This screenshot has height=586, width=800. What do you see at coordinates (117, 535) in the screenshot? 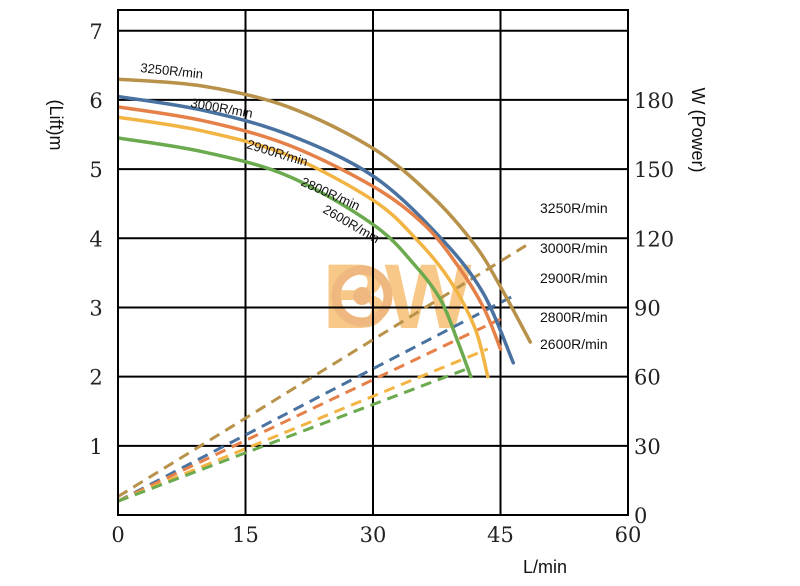
I see `x-tick-label: 0` at bounding box center [117, 535].